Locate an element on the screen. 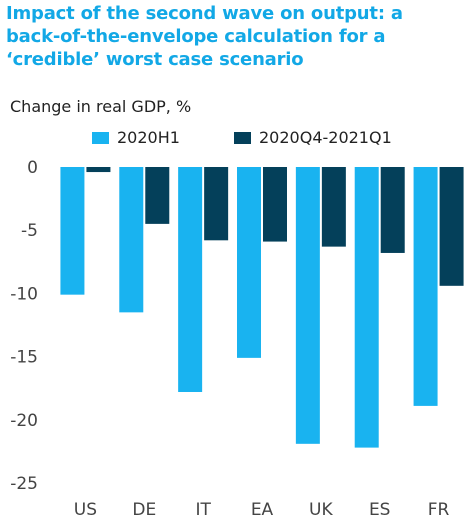 This screenshot has height=532, width=470. x-tick-label-us: US is located at coordinates (85, 510).